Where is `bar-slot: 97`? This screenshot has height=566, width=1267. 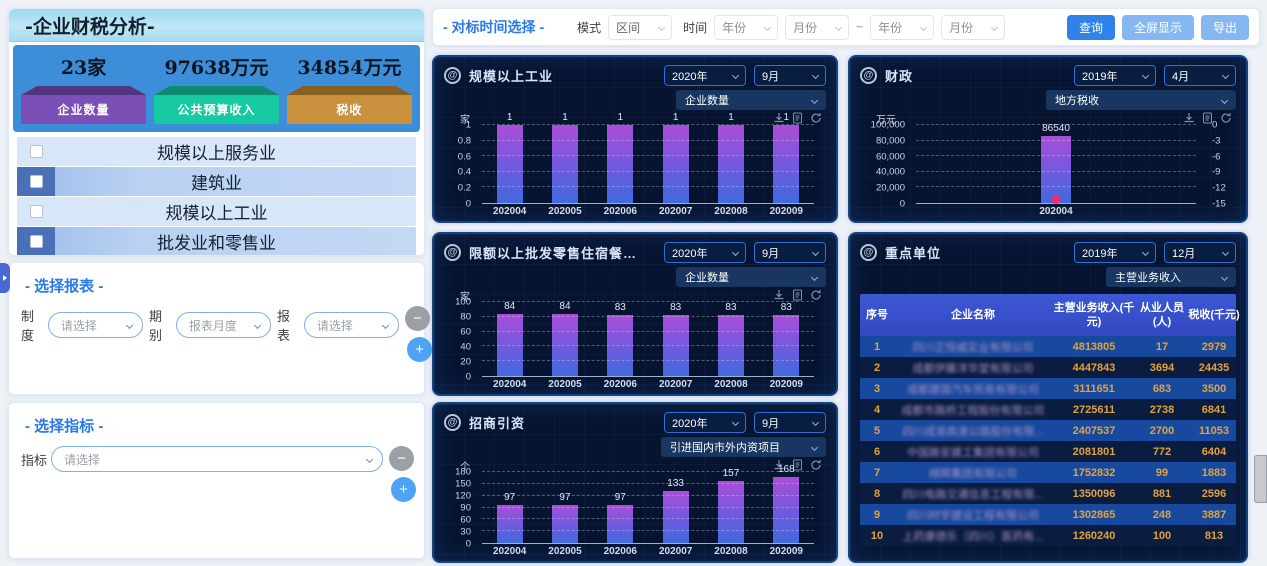
bar-slot: 97 is located at coordinates (564, 507).